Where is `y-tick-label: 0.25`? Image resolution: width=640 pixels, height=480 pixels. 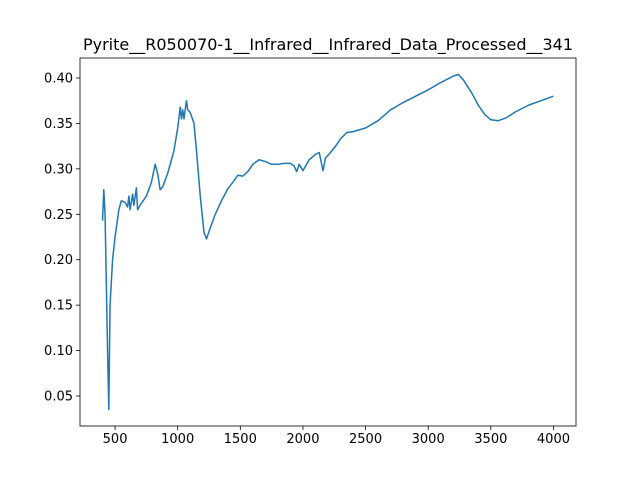 y-tick-label: 0.25 is located at coordinates (58, 215).